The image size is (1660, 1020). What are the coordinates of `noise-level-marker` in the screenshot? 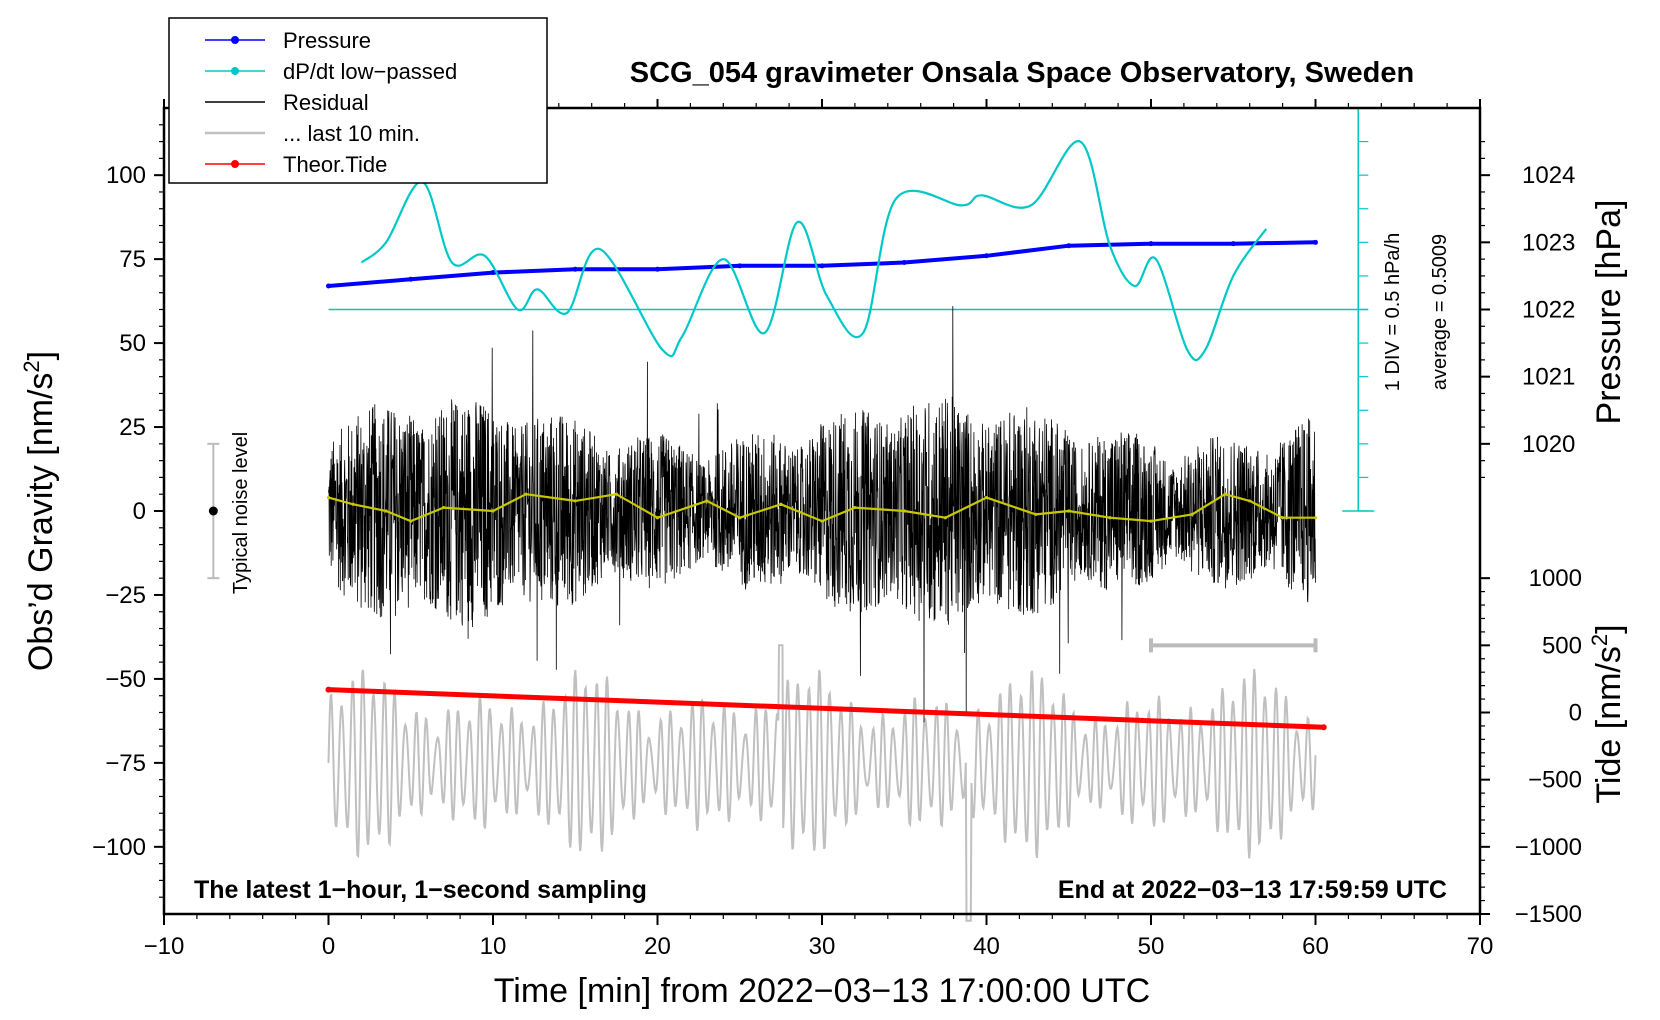 It's located at (213, 511).